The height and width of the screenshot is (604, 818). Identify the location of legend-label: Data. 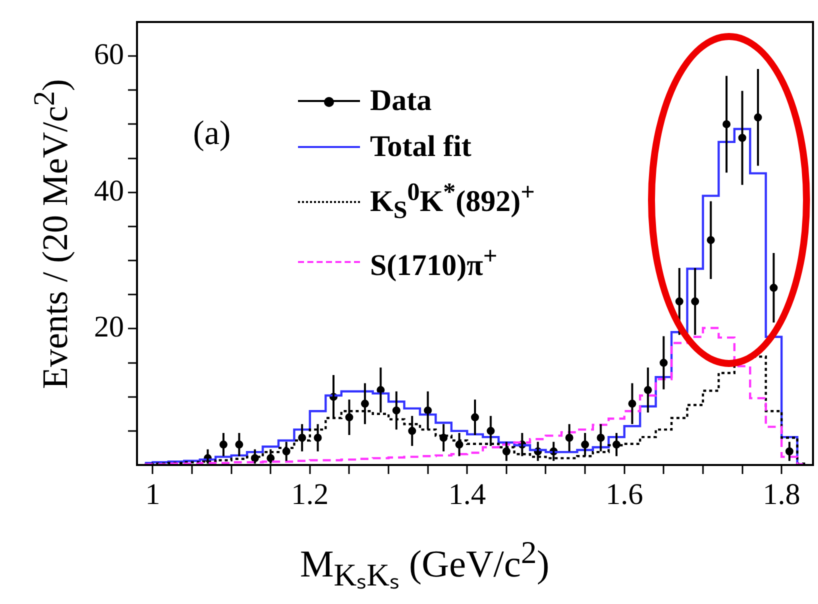
(401, 101).